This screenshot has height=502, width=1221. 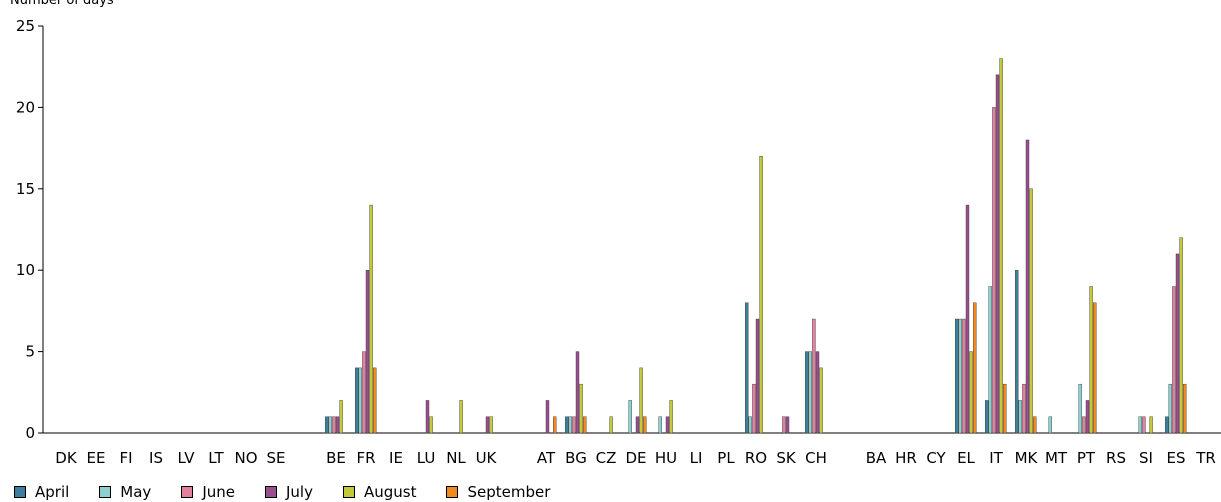 I want to click on x-tick-label: NO, so click(x=245, y=458).